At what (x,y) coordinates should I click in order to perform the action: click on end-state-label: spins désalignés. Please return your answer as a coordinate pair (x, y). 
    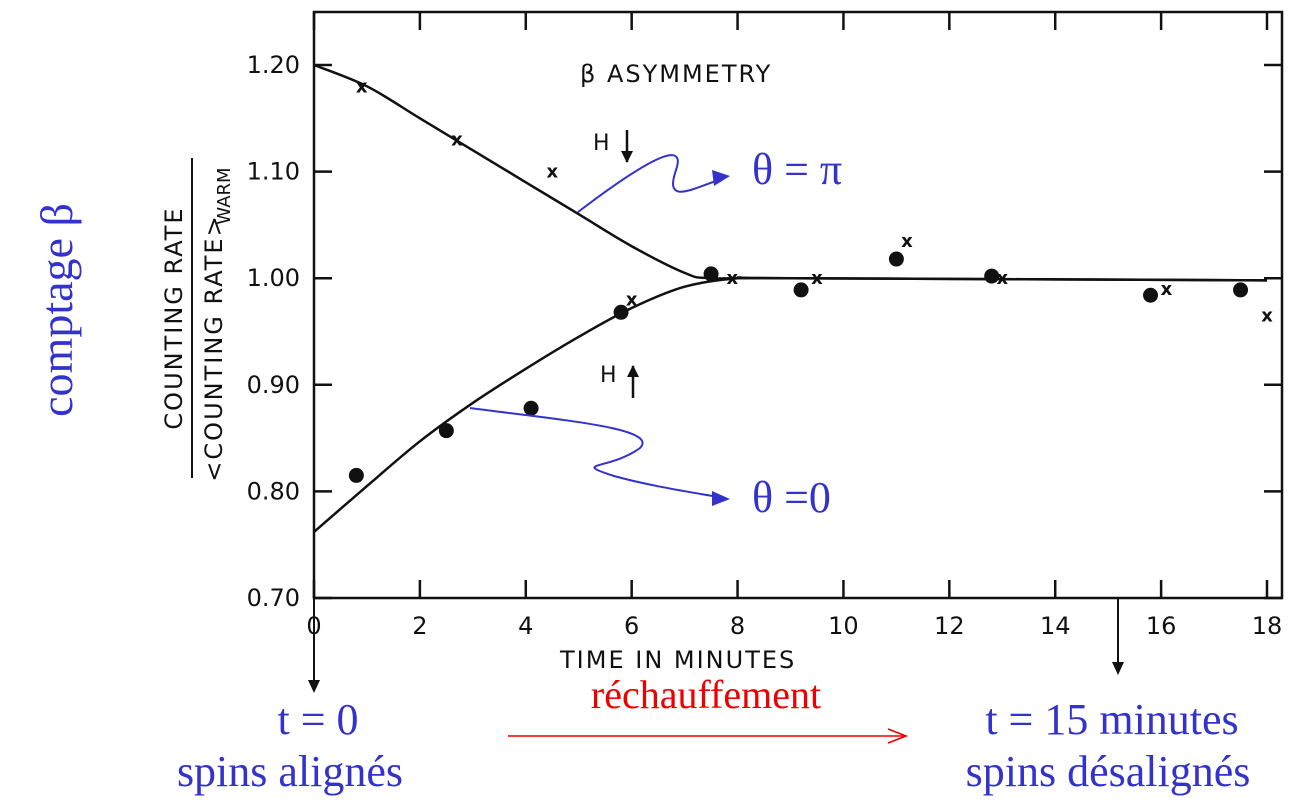
    Looking at the image, I should click on (1108, 771).